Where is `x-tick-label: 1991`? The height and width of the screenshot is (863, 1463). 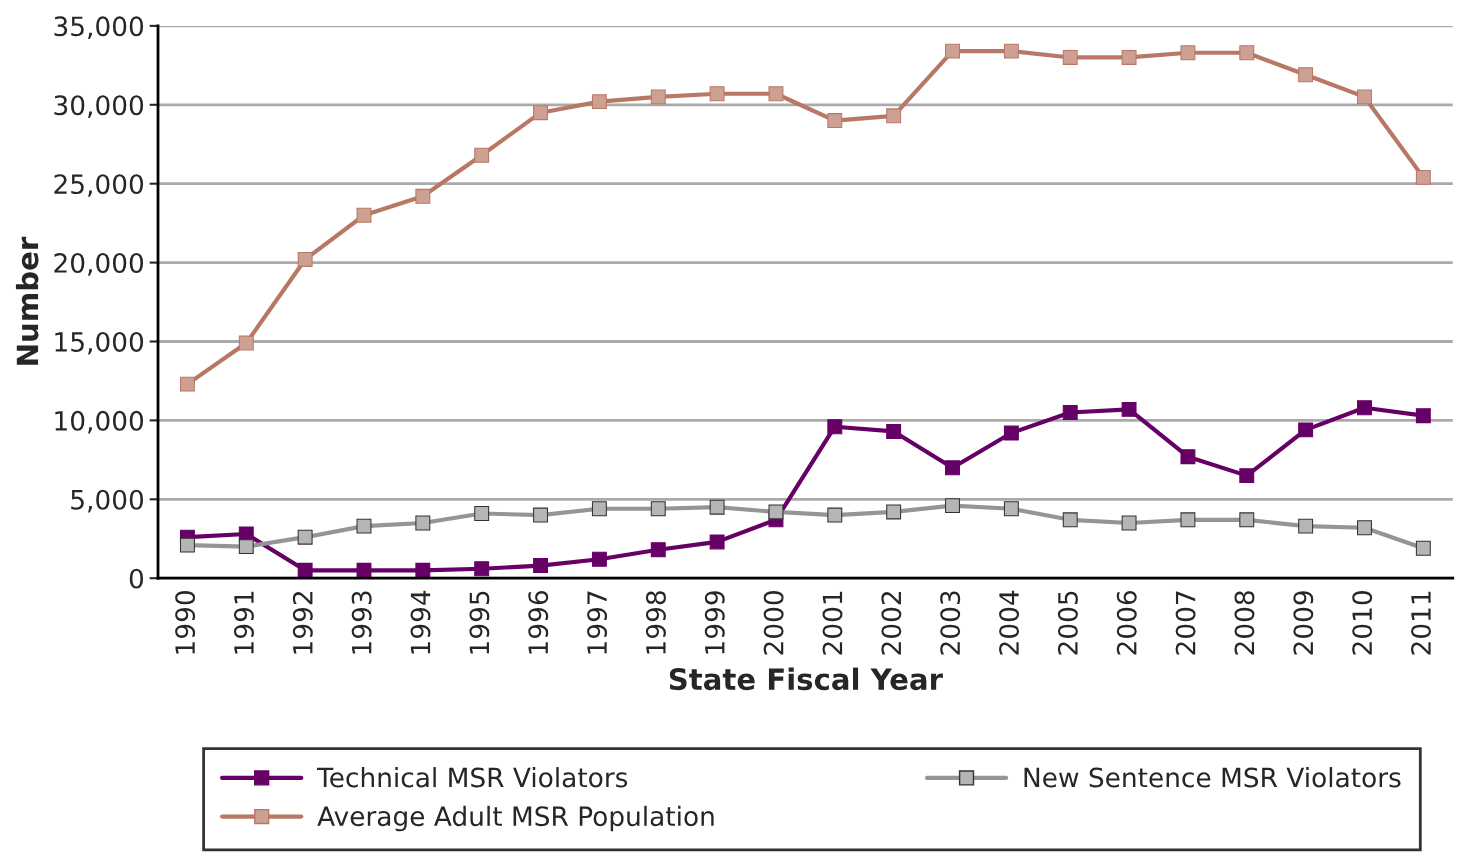 x-tick-label: 1991 is located at coordinates (243, 622).